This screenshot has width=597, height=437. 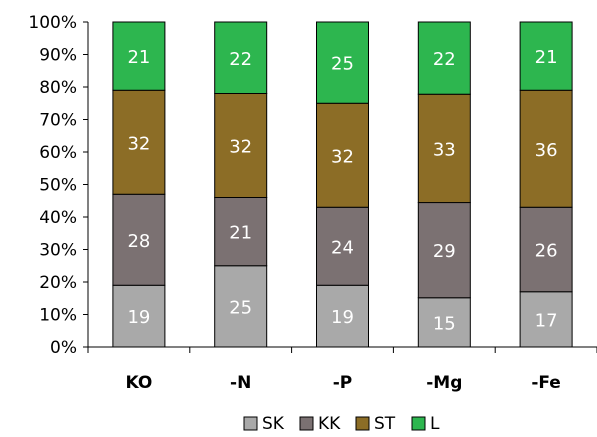 I want to click on y-tick-label: 30%, so click(x=58, y=251).